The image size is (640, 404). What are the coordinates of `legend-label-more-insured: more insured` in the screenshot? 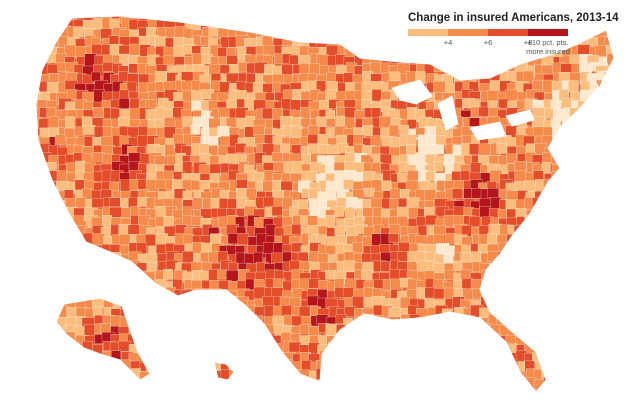 It's located at (548, 51).